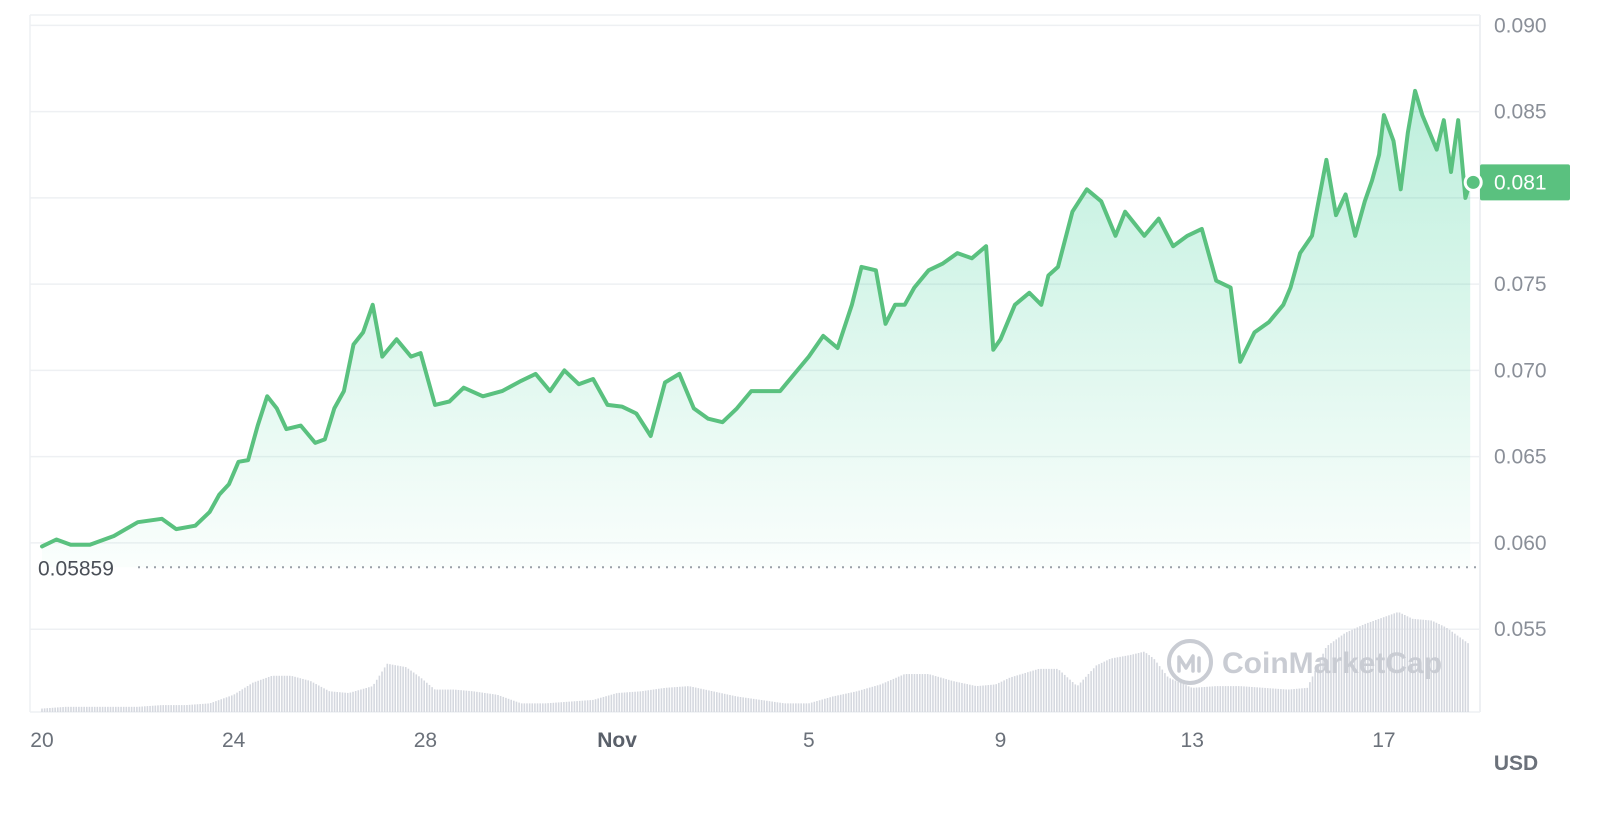 This screenshot has height=820, width=1600. Describe the element at coordinates (76, 568) in the screenshot. I see `open-price-label: 0.05859` at that location.